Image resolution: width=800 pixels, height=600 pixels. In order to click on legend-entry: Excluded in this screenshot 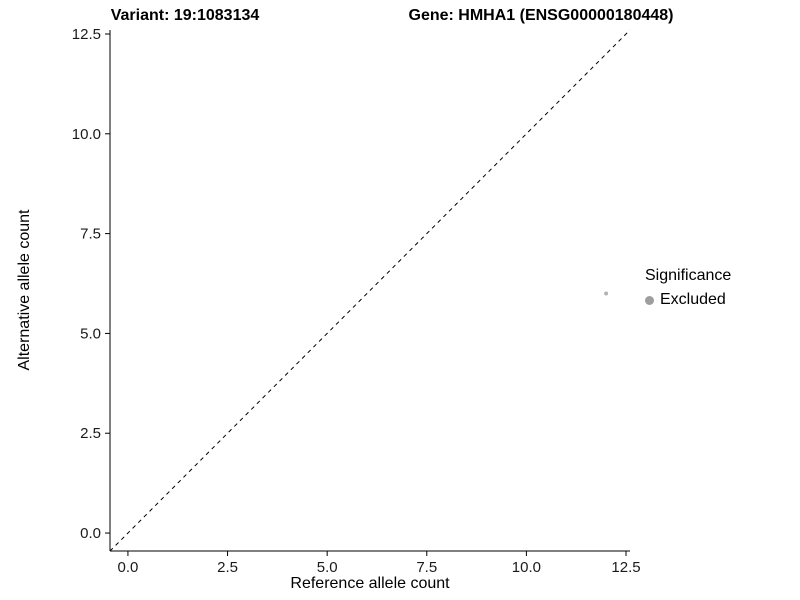, I will do `click(688, 300)`.